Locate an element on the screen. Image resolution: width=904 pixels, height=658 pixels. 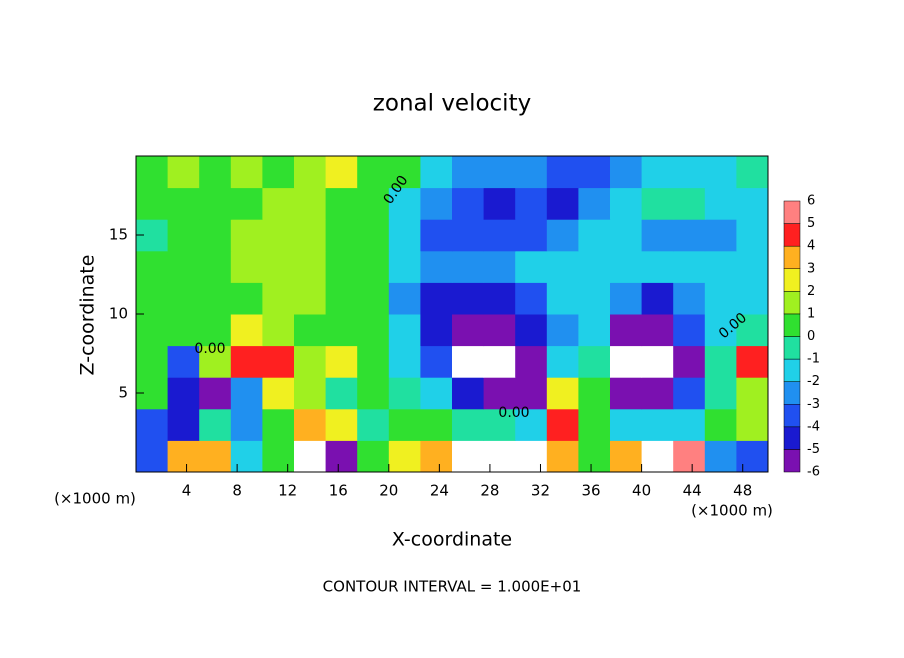
x-tick-label: 16 is located at coordinates (338, 491).